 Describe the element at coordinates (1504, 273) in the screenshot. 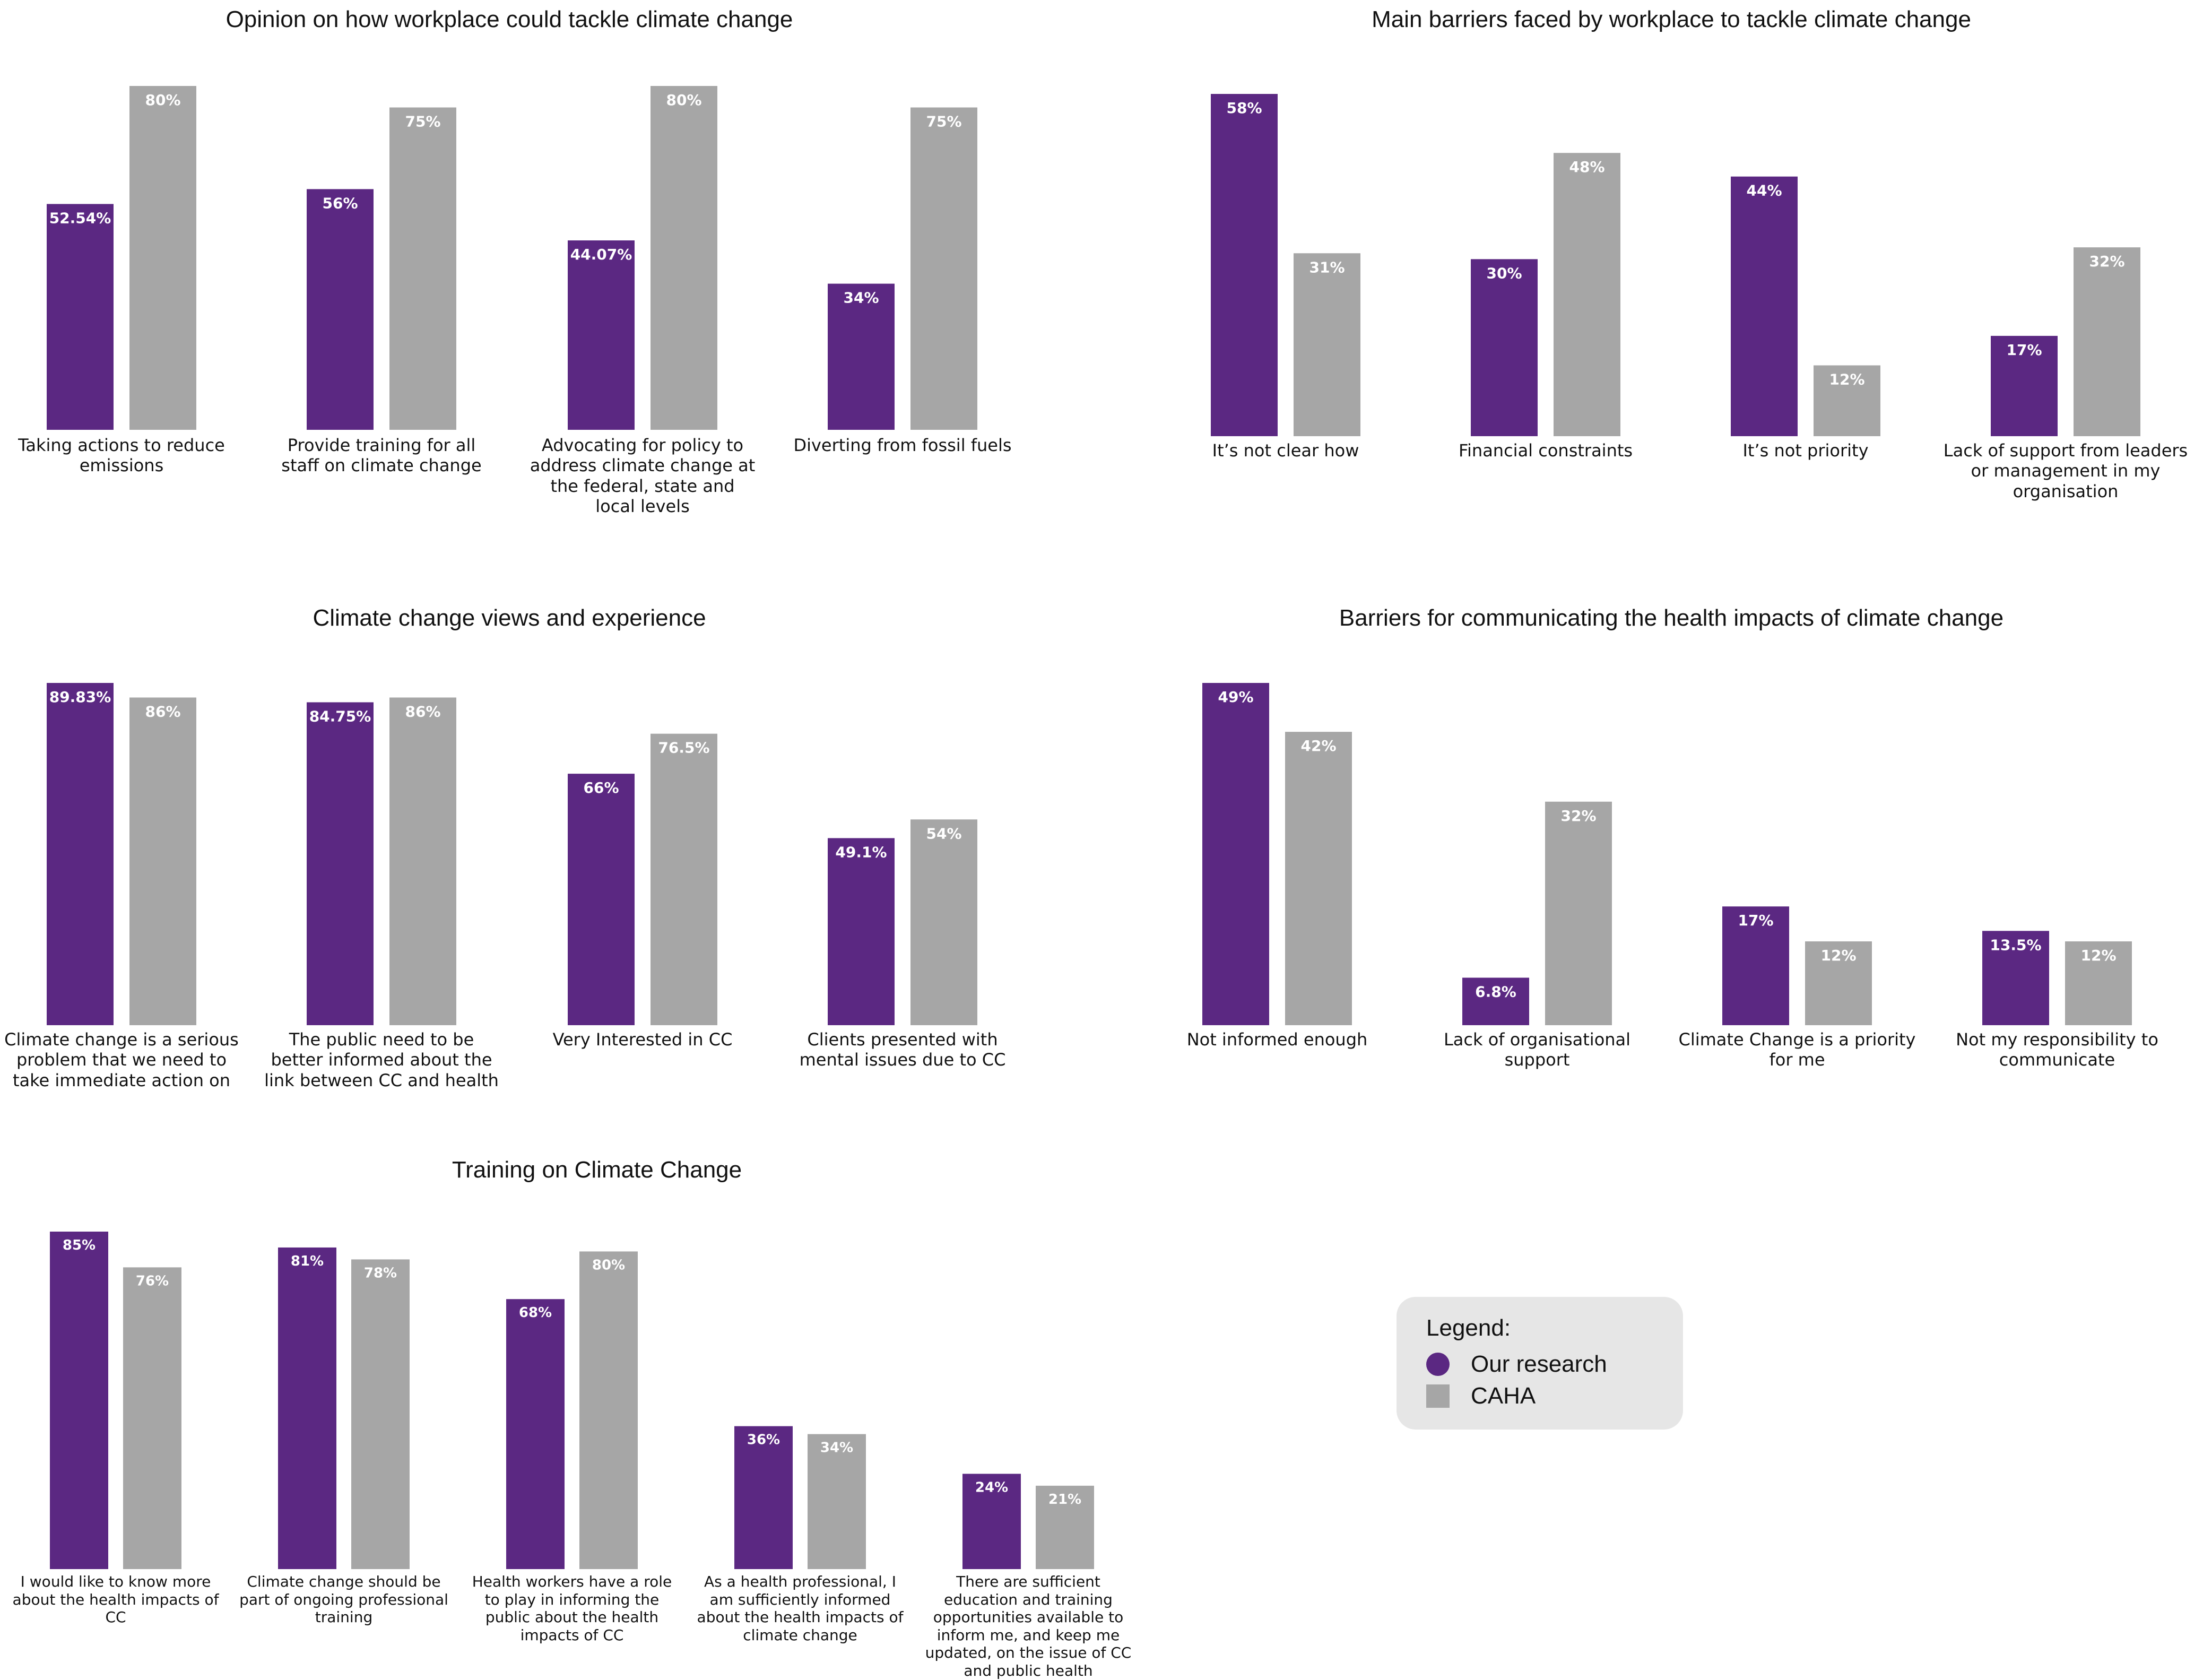

I see `bar-value-label: 30%` at that location.